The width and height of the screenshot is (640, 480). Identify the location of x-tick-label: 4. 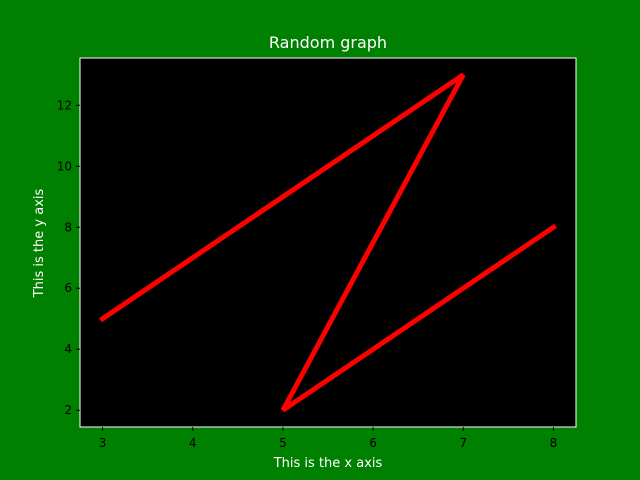
(193, 443).